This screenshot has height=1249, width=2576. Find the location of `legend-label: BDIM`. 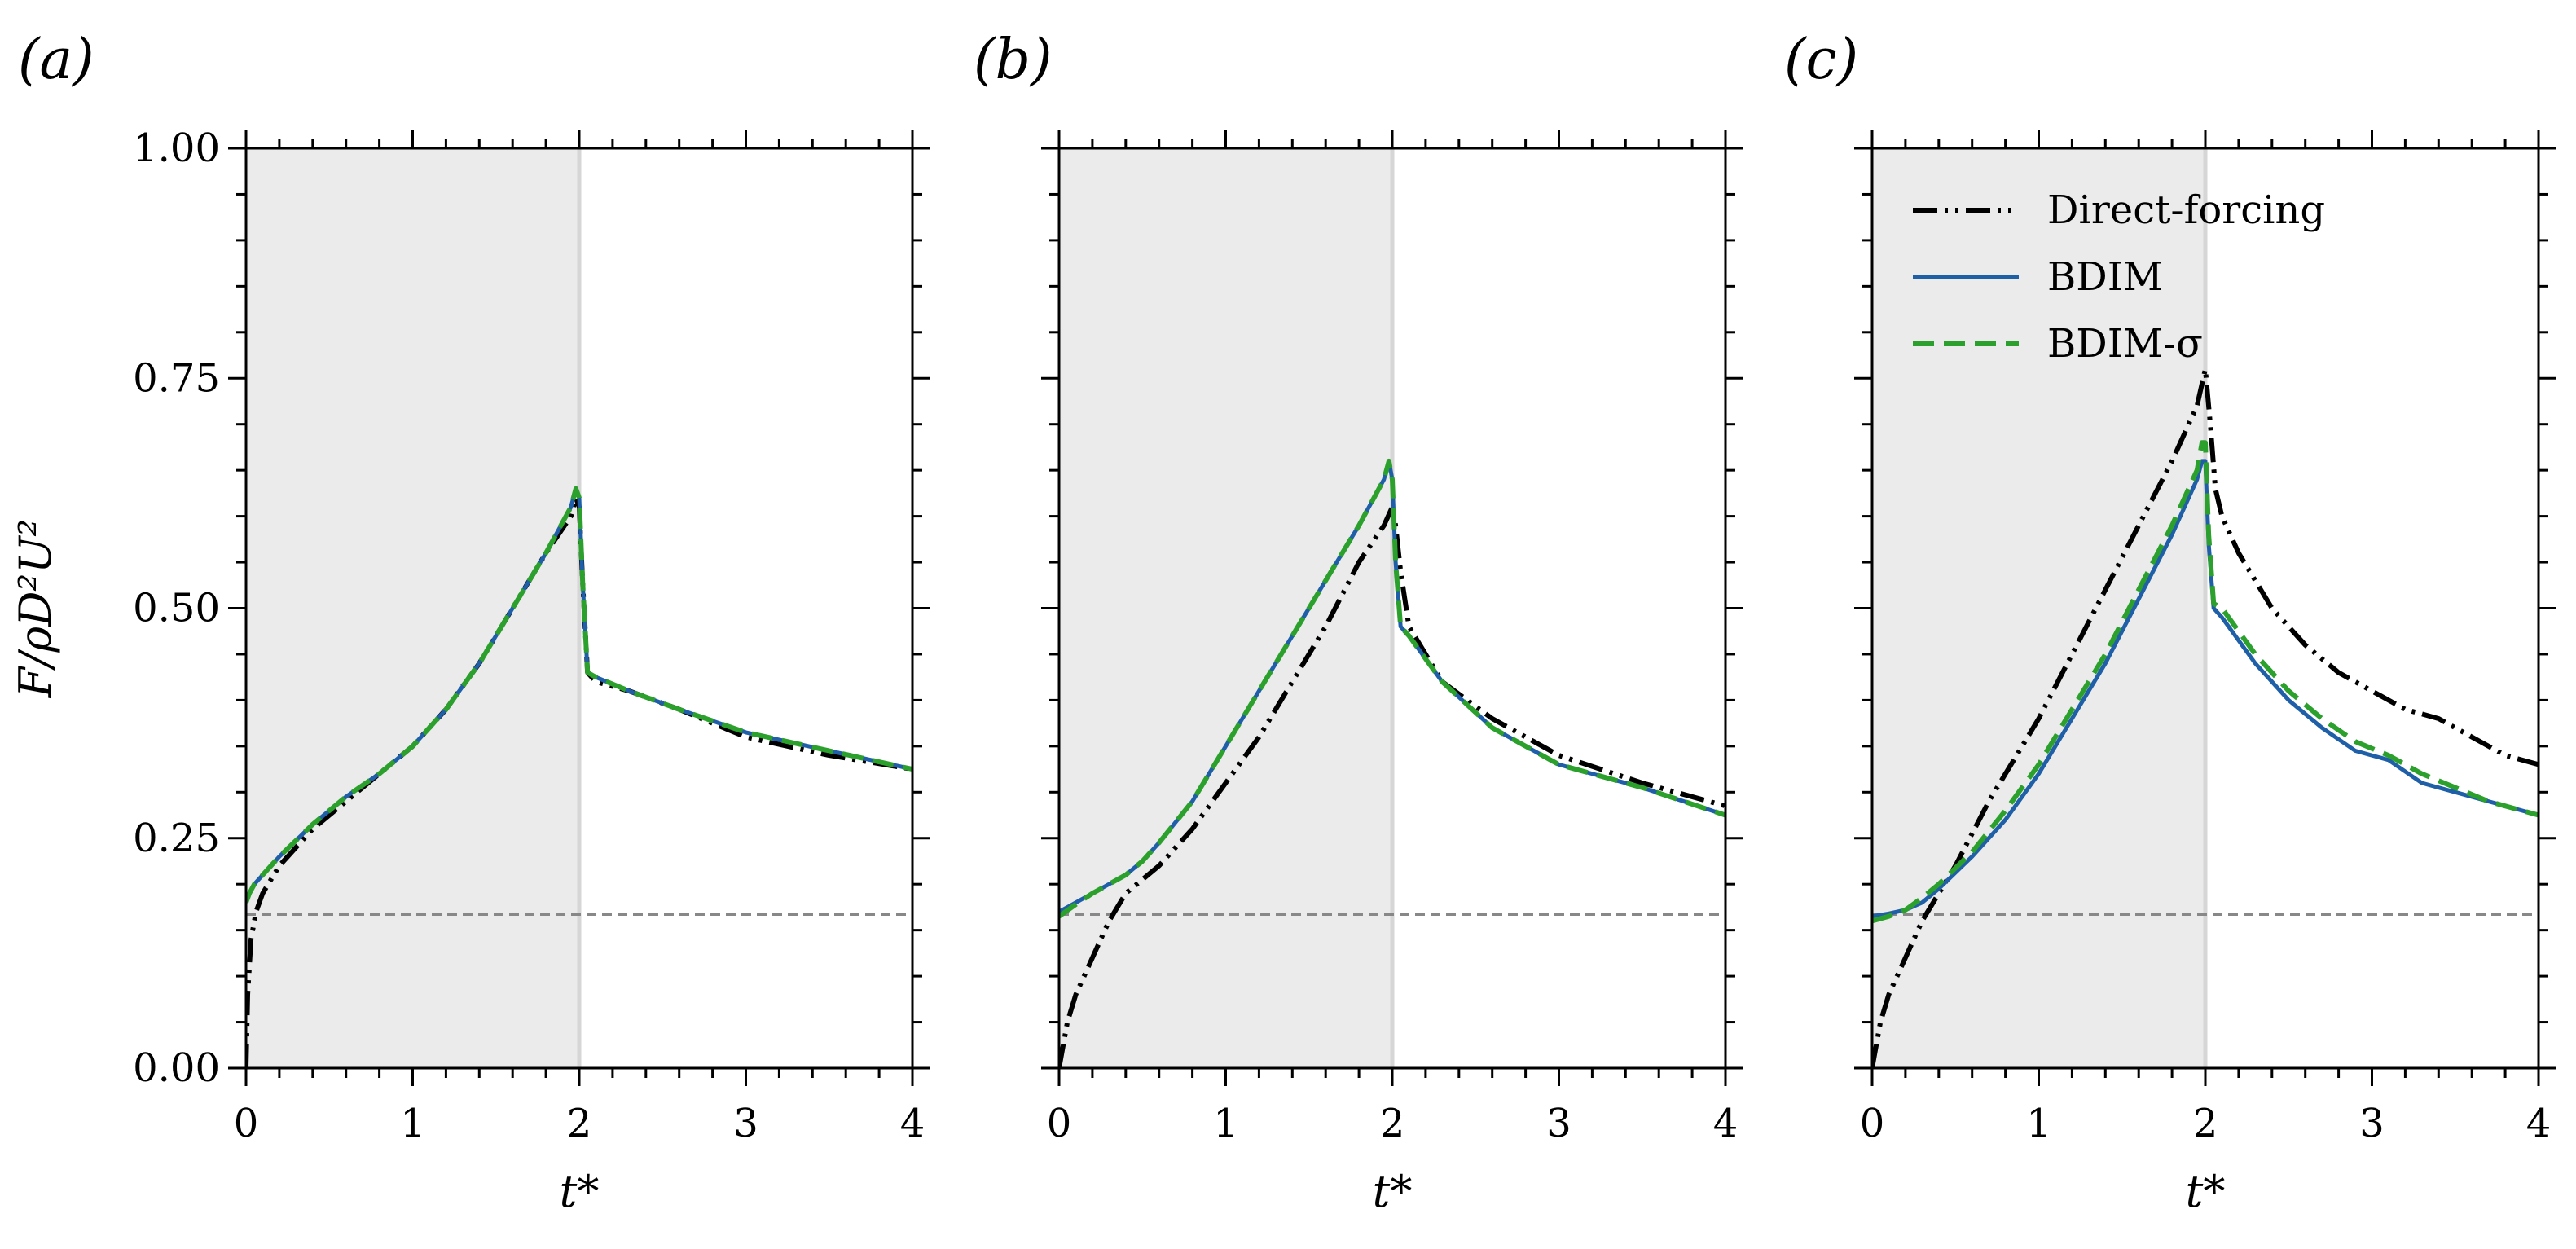

legend-label: BDIM is located at coordinates (2105, 277).